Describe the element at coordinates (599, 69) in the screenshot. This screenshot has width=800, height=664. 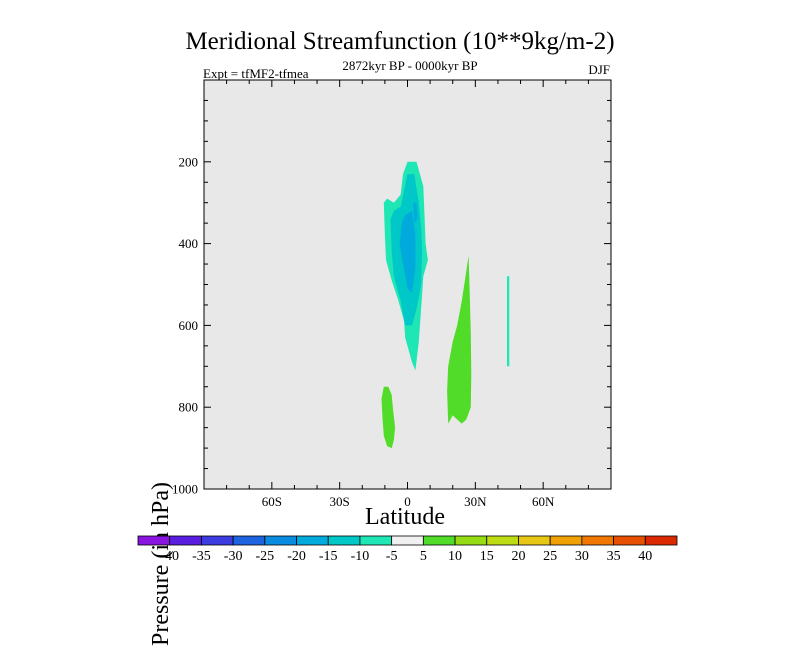
I see `season-label: DJF` at that location.